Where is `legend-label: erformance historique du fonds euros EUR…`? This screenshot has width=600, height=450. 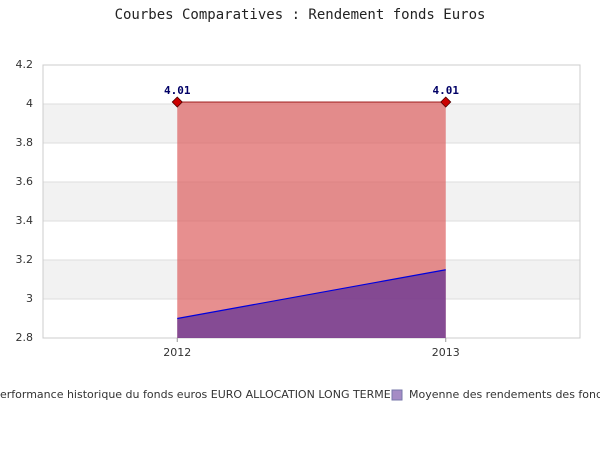 legend-label: erformance historique du fonds euros EUR… is located at coordinates (195, 394).